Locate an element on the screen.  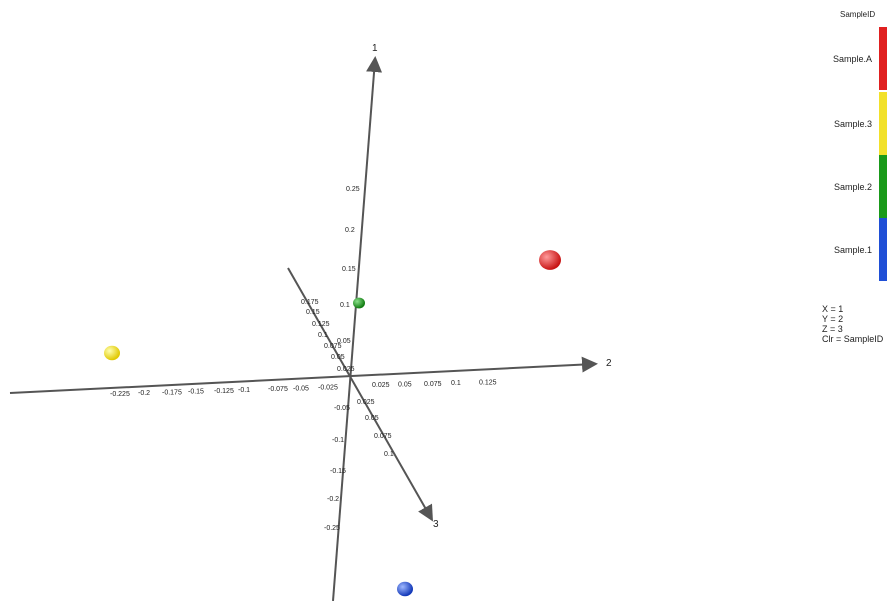
axis-2-tick-label: 0.1 is located at coordinates (456, 383).